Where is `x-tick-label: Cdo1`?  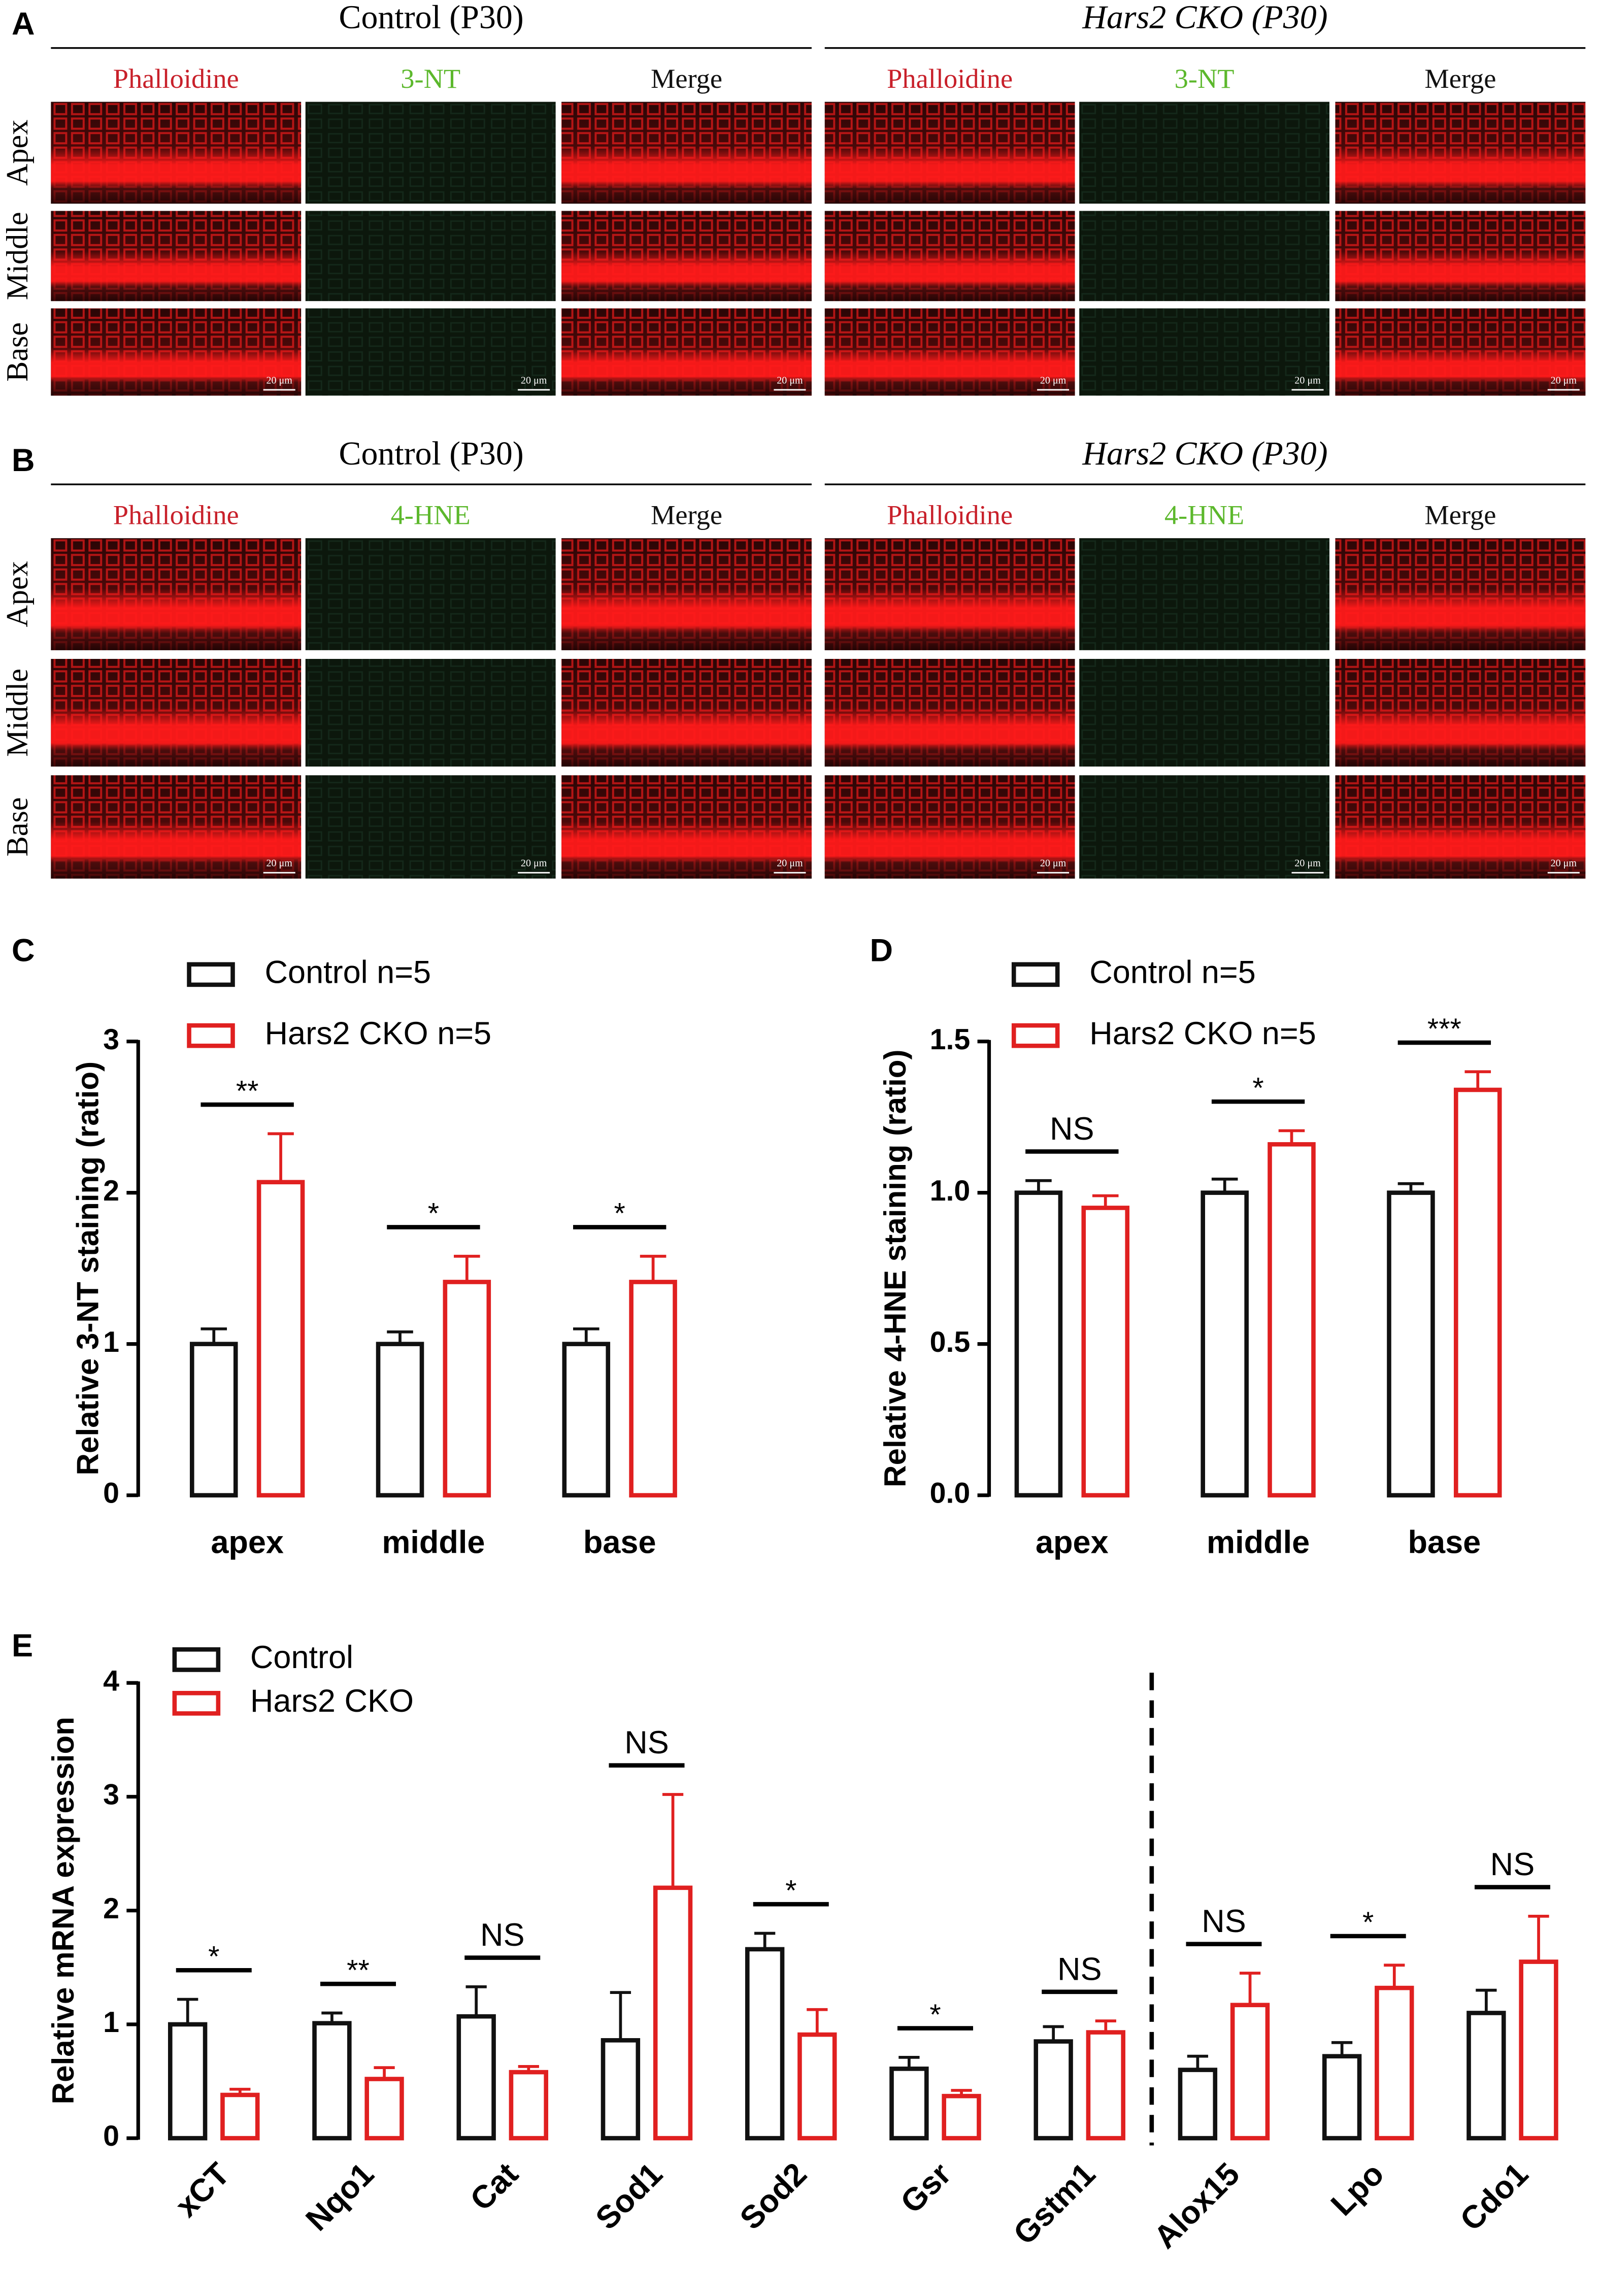 x-tick-label: Cdo1 is located at coordinates (1494, 2197).